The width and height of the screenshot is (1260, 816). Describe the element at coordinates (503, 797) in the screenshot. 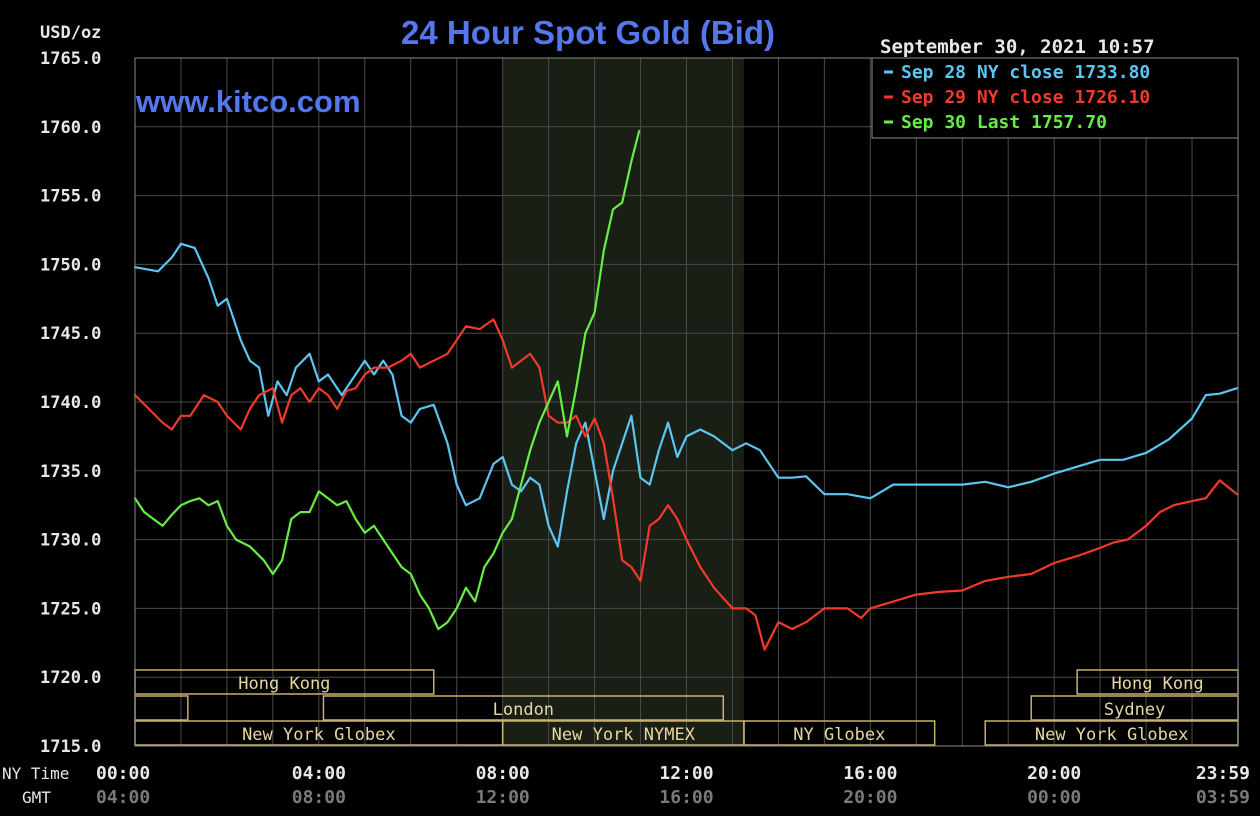

I see `x-tick-label-gmt: 12:00` at that location.